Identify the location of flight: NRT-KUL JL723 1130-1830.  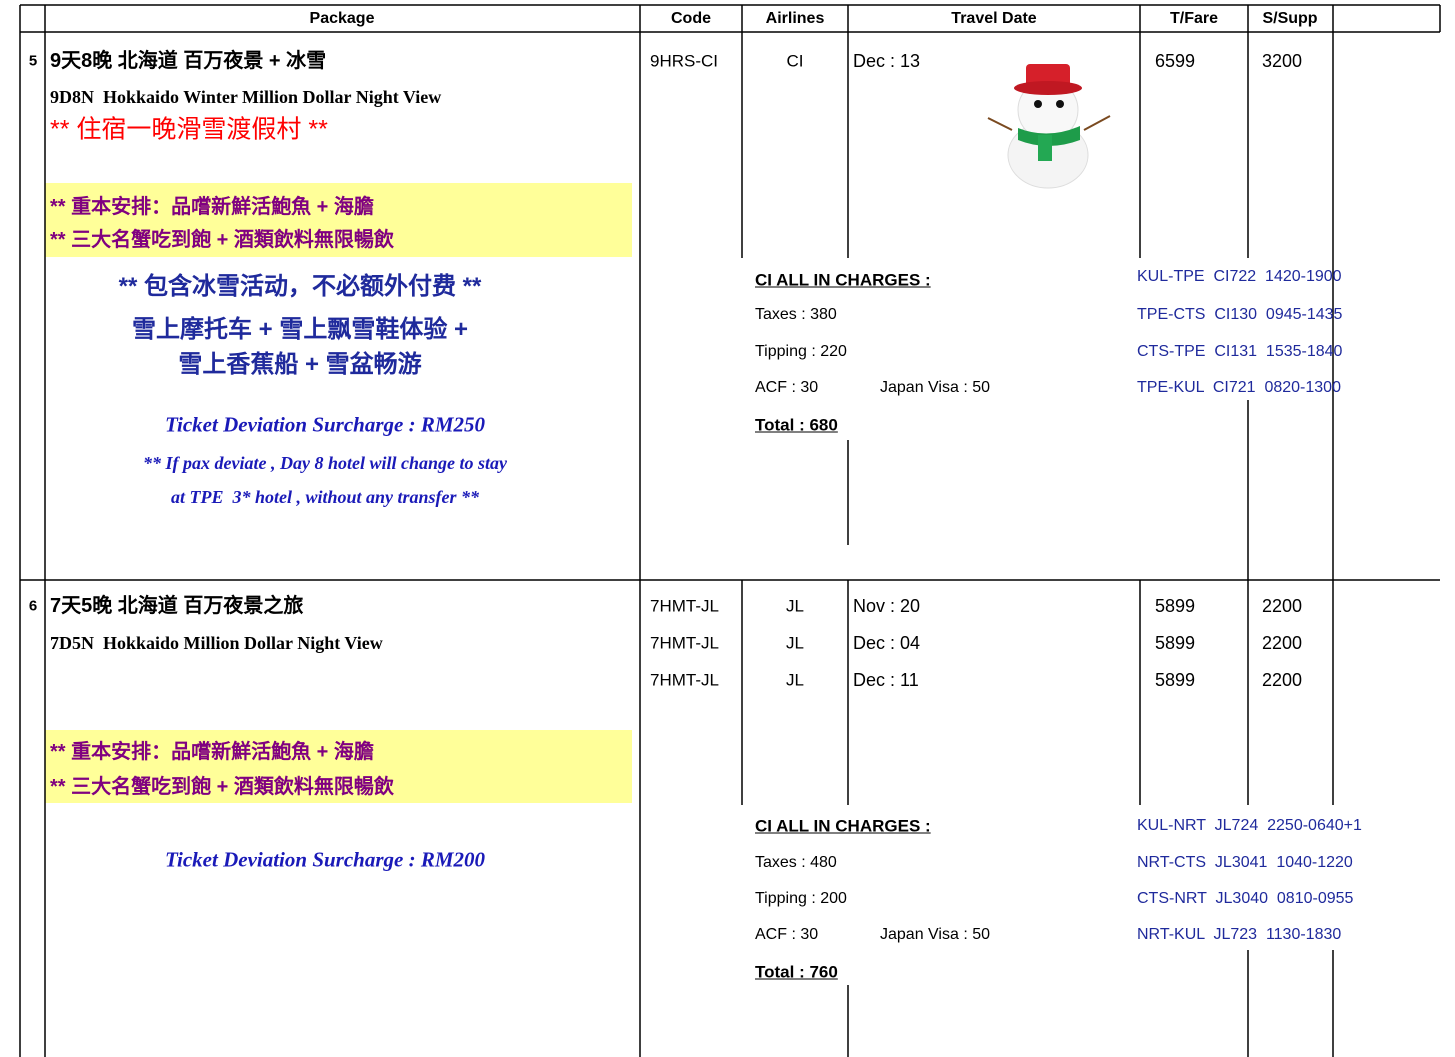
(1239, 934).